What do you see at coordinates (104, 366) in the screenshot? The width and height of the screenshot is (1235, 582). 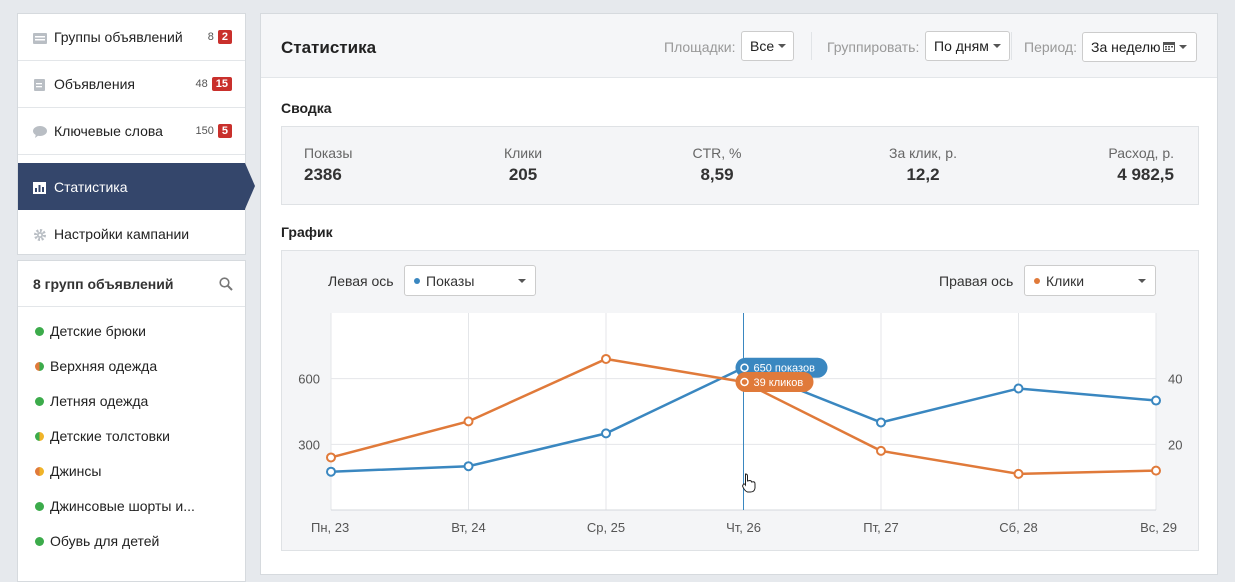 I see `group-label: Верхняя одежда` at bounding box center [104, 366].